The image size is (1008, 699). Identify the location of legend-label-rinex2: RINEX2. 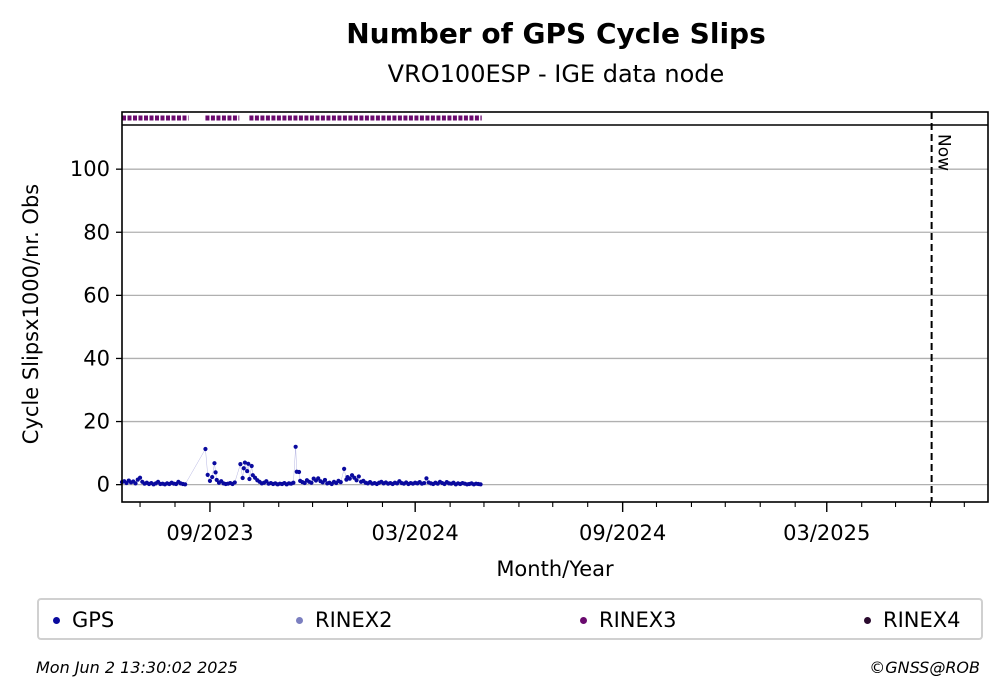
(354, 620).